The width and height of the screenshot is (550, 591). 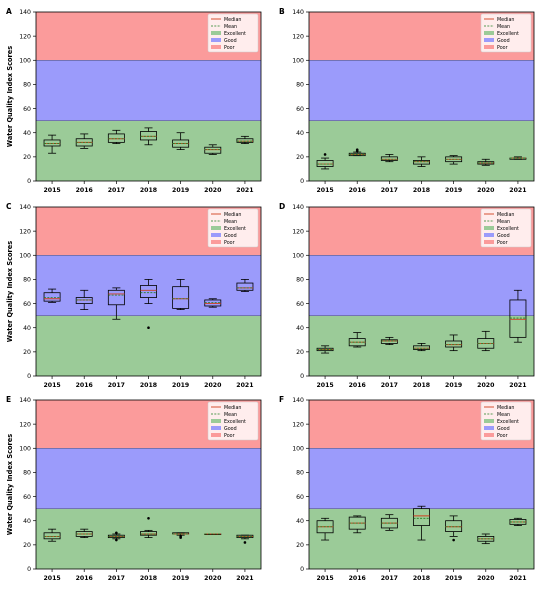 I want to click on panel-label: F, so click(x=281, y=399).